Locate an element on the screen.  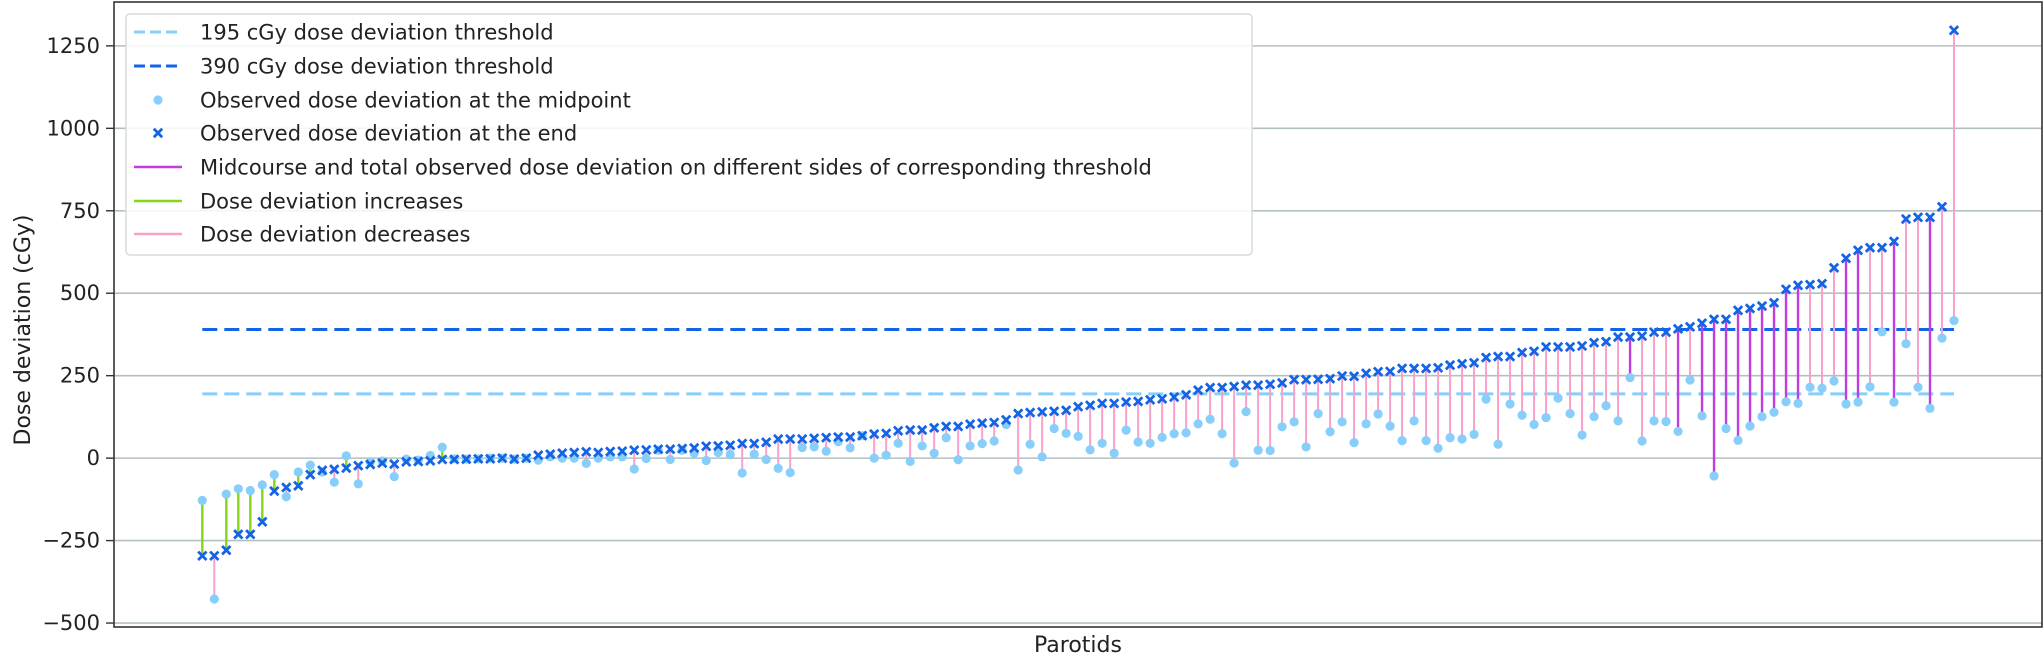
y-tick-label: −500 is located at coordinates (71, 623).